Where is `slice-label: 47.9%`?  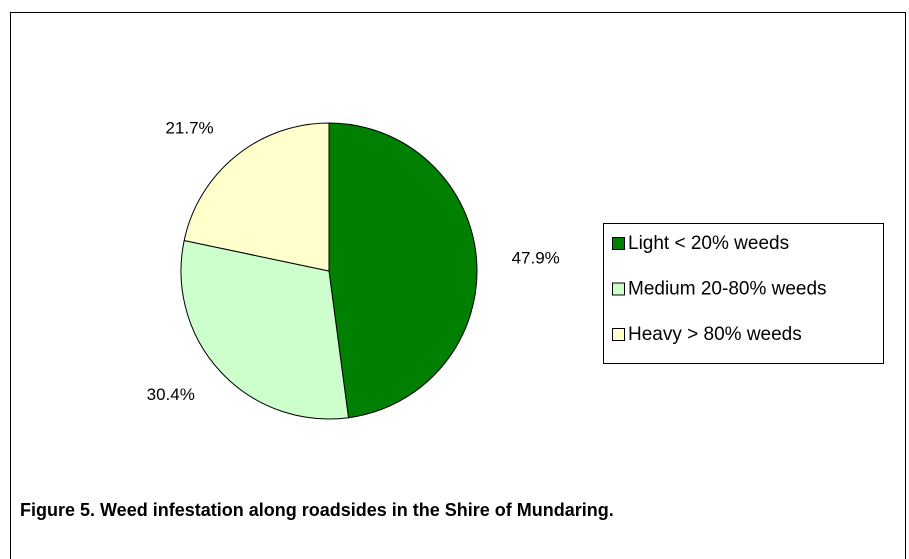 slice-label: 47.9% is located at coordinates (536, 257).